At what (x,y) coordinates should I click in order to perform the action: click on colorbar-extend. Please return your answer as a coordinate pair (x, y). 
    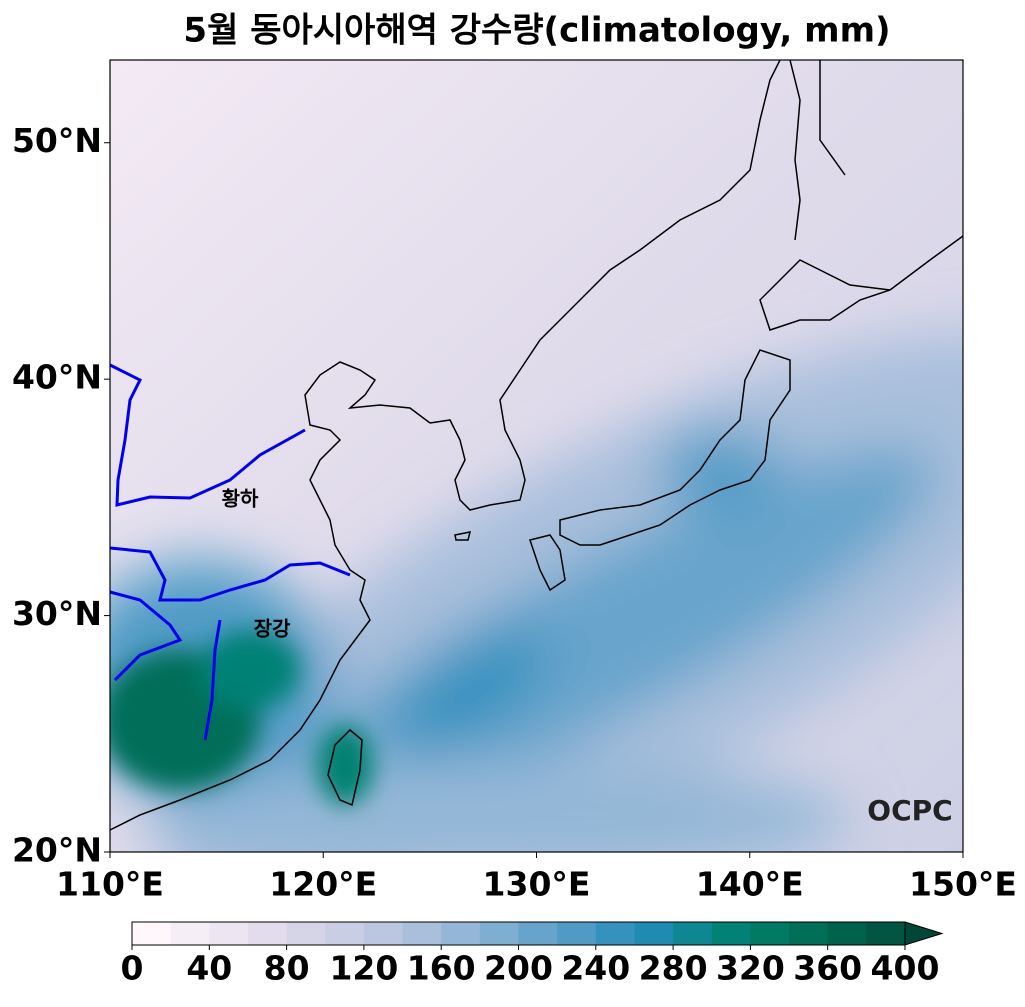
    Looking at the image, I should click on (924, 933).